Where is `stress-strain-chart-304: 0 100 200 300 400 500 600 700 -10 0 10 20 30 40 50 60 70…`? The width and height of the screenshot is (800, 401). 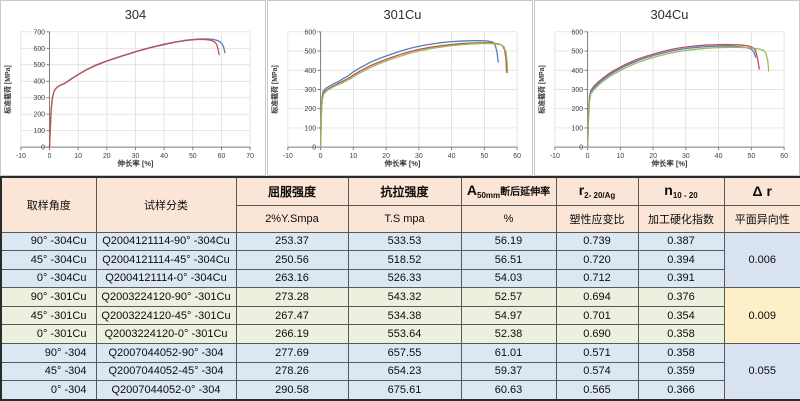 stress-strain-chart-304: 0 100 200 300 400 500 600 700 -10 0 10 20 30 40 50 60 70… is located at coordinates (128, 87).